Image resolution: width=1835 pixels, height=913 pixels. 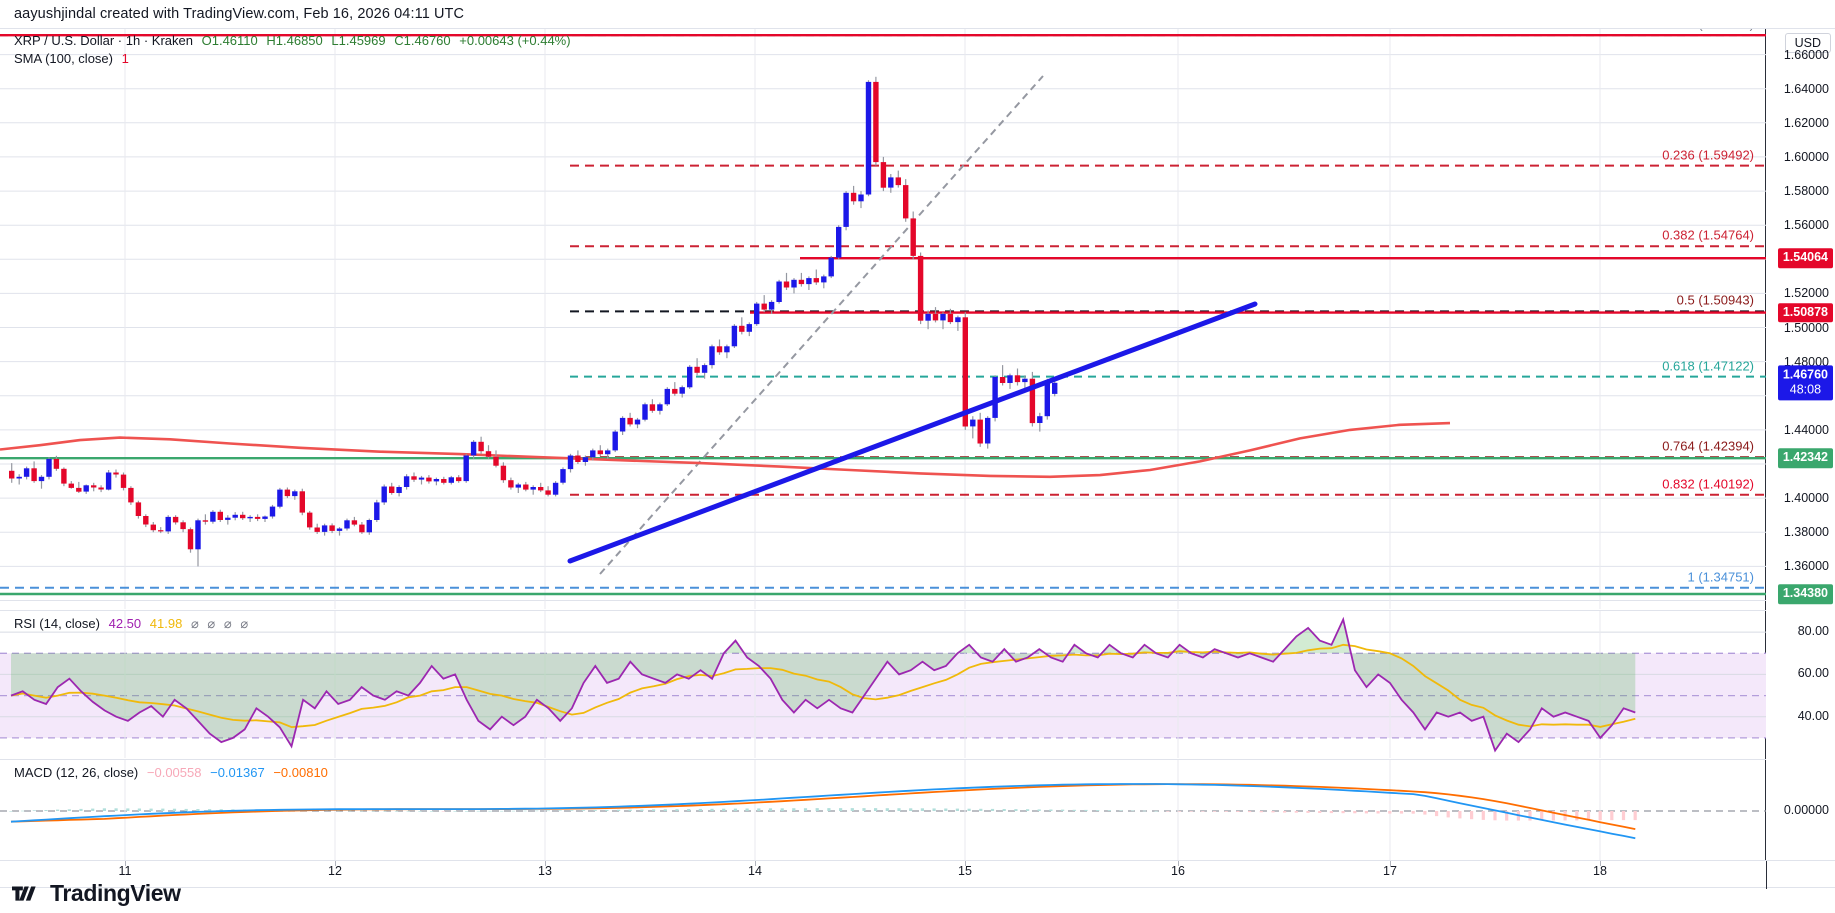 I want to click on sma-legend: SMA (100, close) 1, so click(x=71, y=58).